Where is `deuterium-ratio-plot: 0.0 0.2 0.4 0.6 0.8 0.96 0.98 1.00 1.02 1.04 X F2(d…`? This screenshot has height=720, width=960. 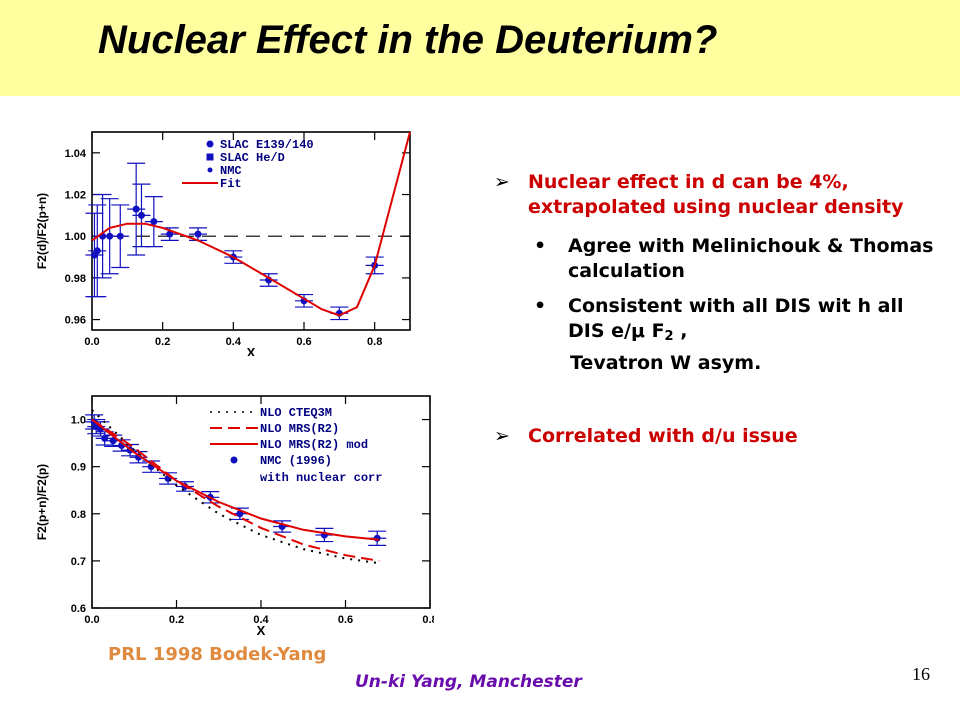 deuterium-ratio-plot: 0.0 0.2 0.4 0.6 0.8 0.96 0.98 1.00 1.02 1.04 X F2(d… is located at coordinates (219, 239).